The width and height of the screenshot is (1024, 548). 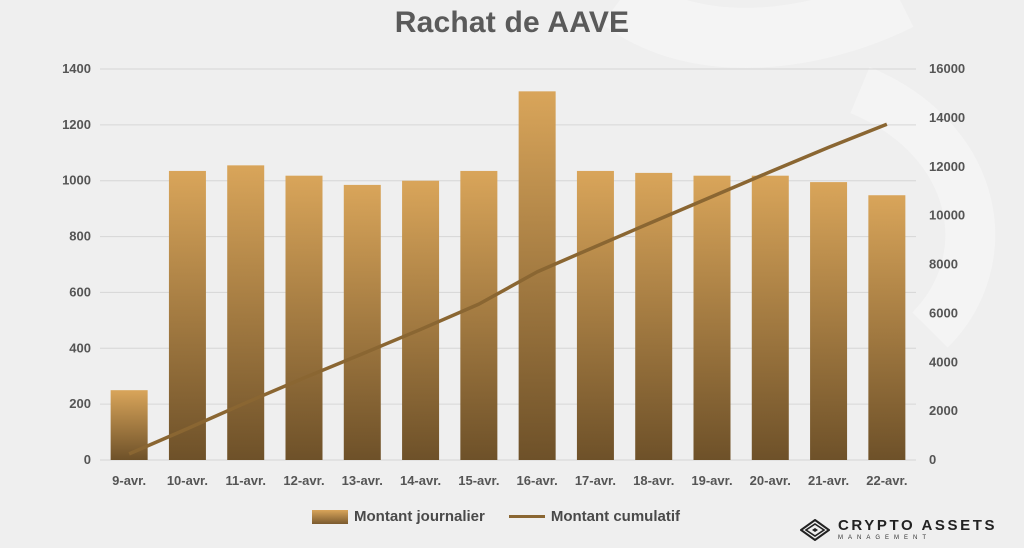 What do you see at coordinates (829, 321) in the screenshot?
I see `bar-21-avr.` at bounding box center [829, 321].